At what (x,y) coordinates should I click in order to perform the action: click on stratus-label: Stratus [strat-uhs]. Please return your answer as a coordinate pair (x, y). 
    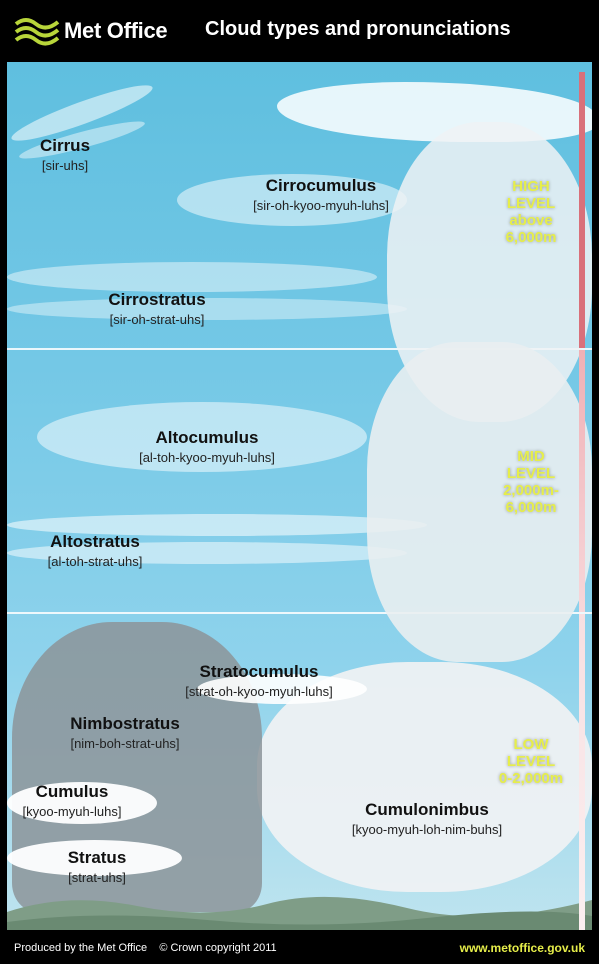
    Looking at the image, I should click on (97, 866).